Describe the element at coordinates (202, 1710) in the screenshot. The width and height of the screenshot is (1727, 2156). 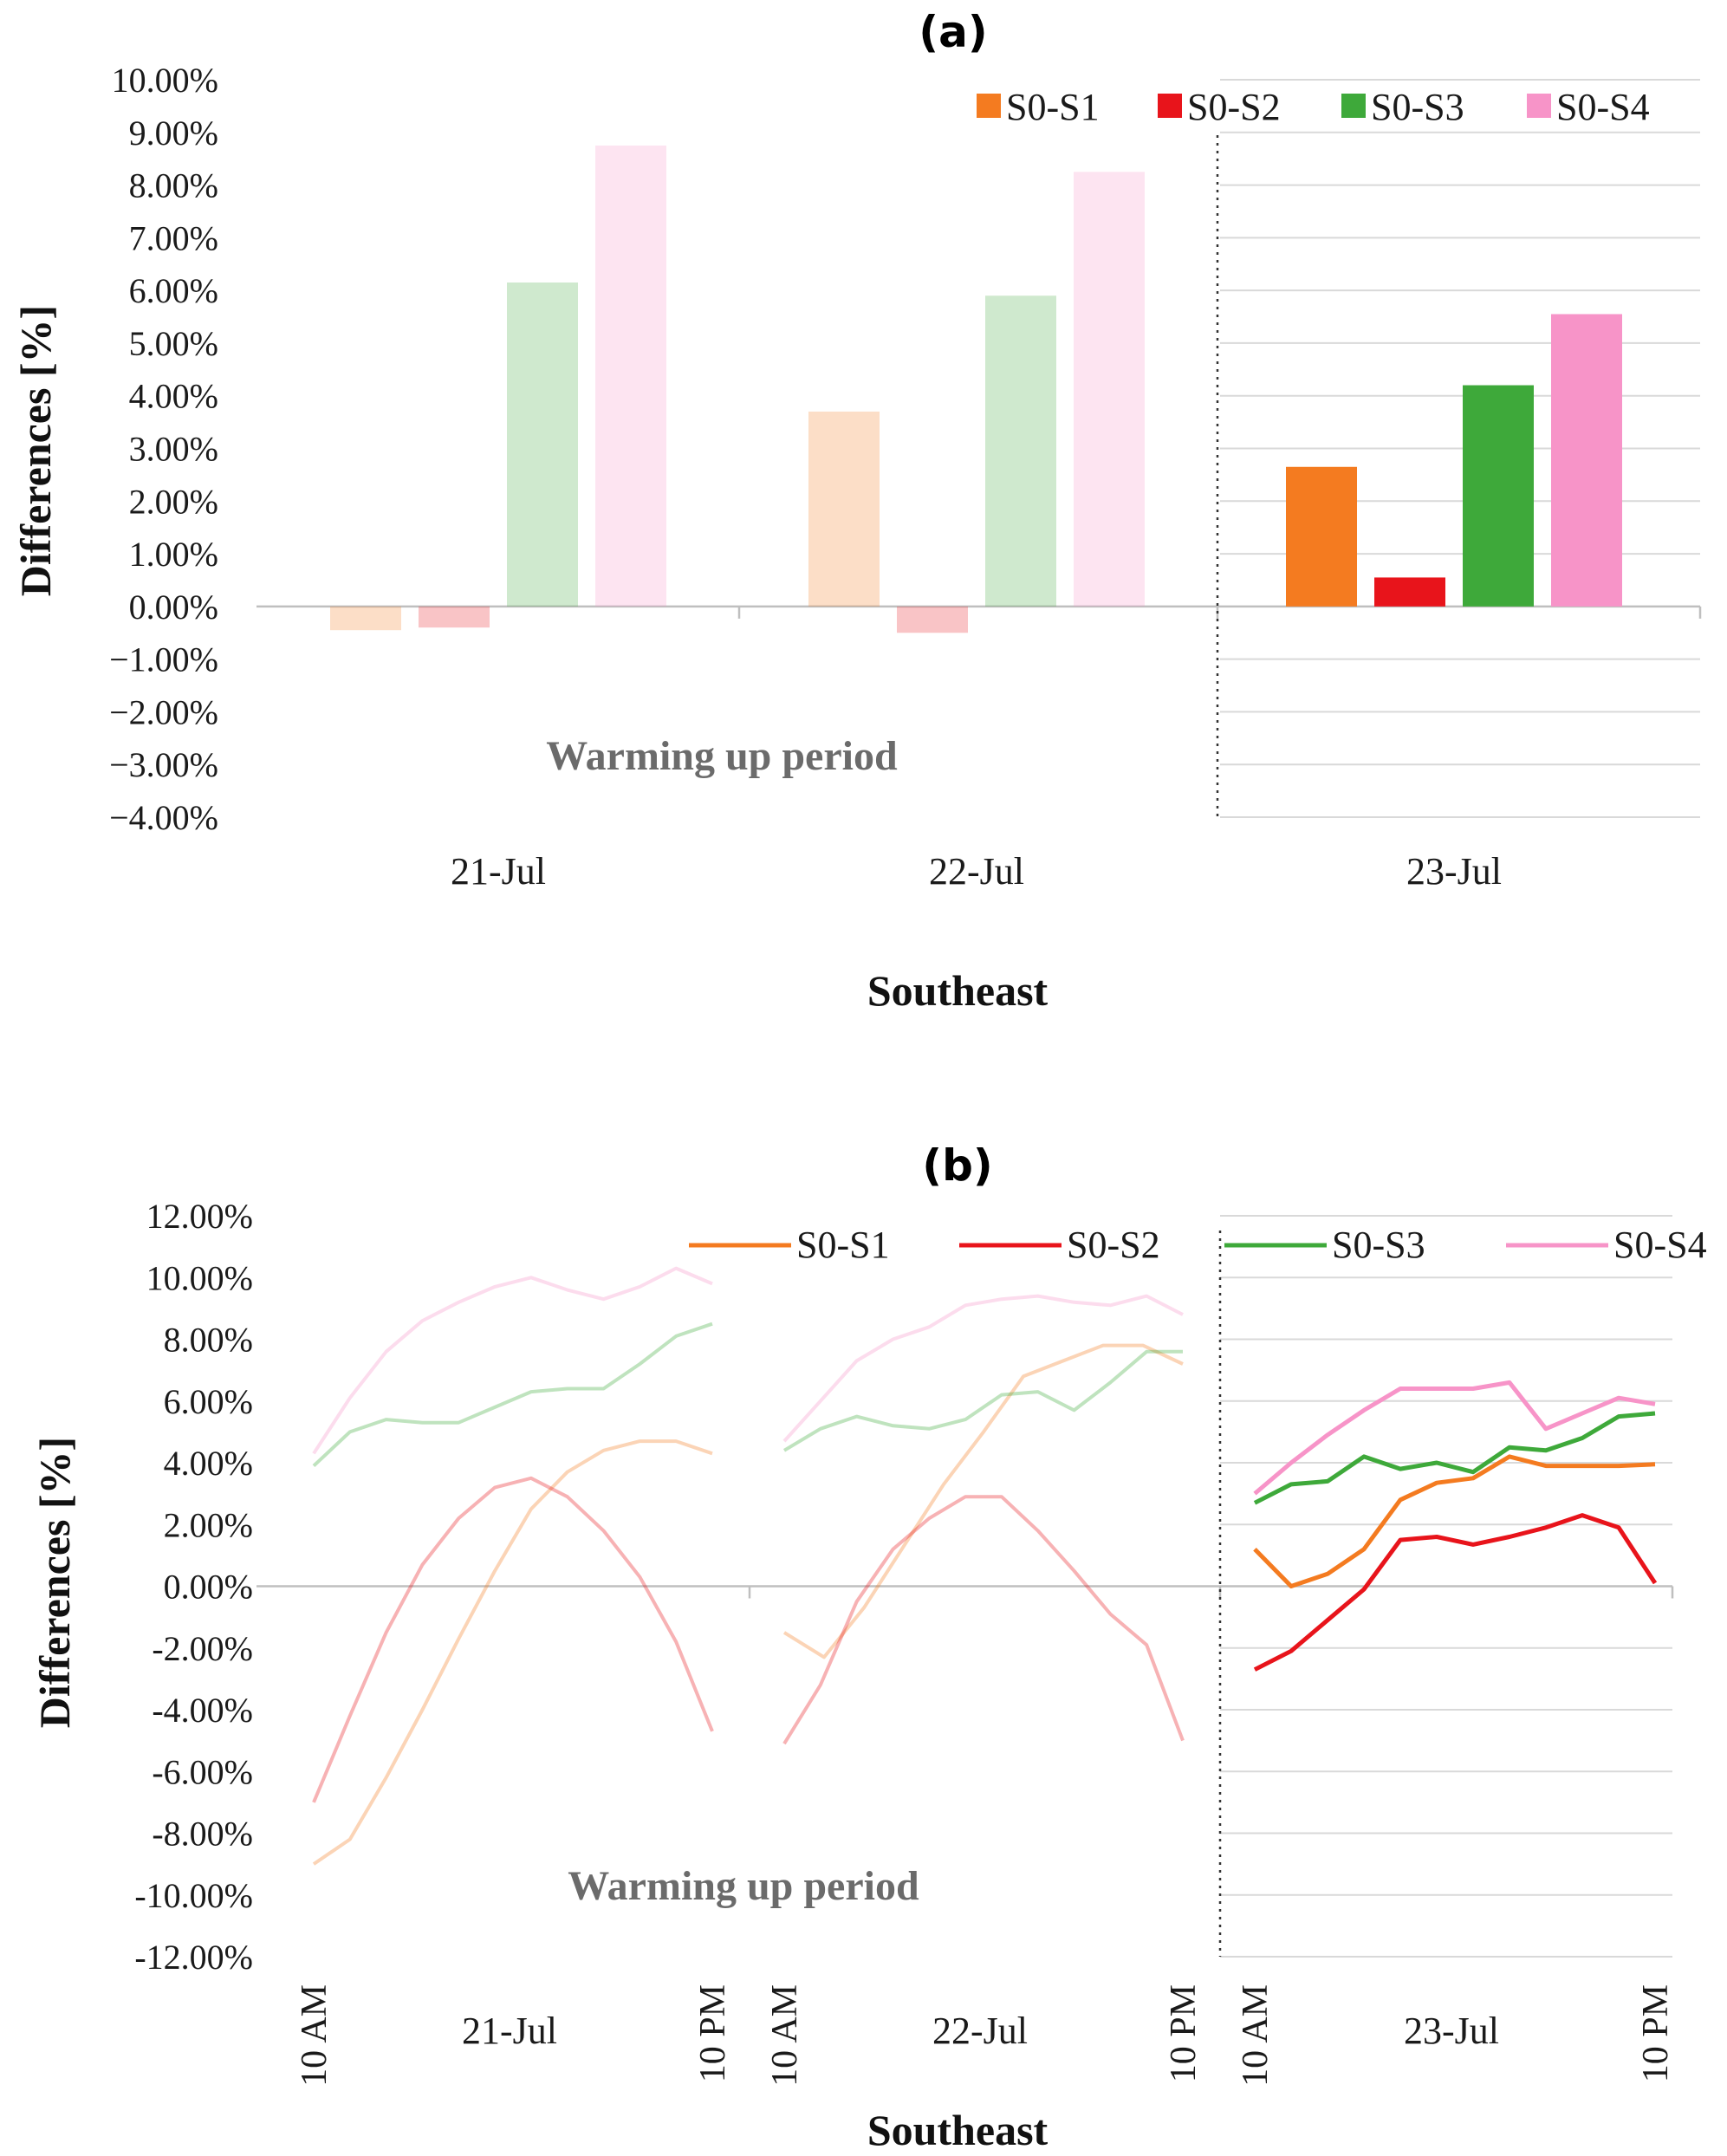
I see `y-tick-label: -4.00%` at that location.